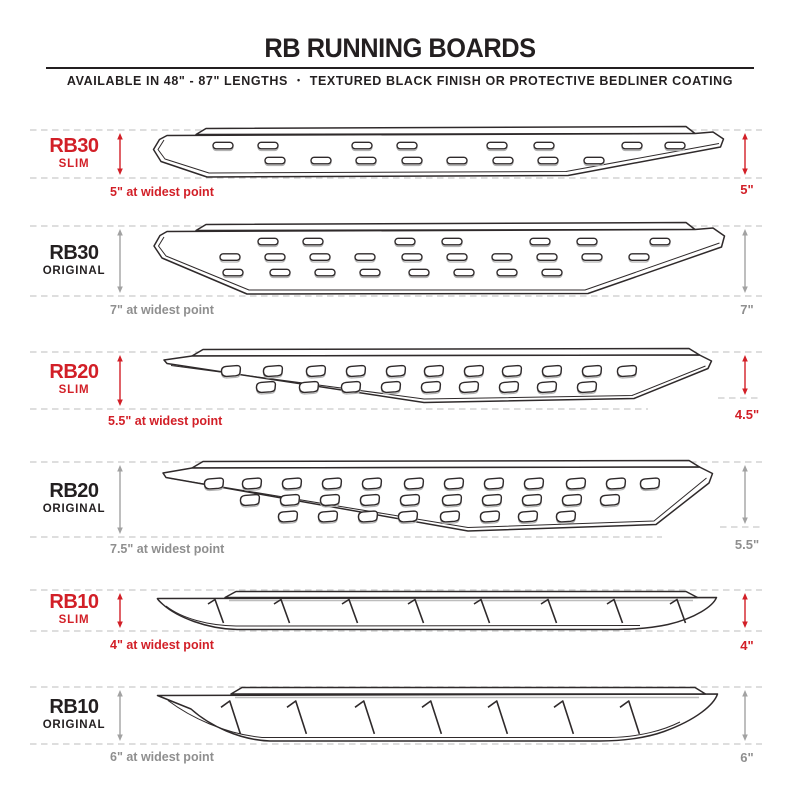 This screenshot has width=800, height=800. Describe the element at coordinates (745, 154) in the screenshot. I see `width-arrow-right-rb30-slim` at that location.